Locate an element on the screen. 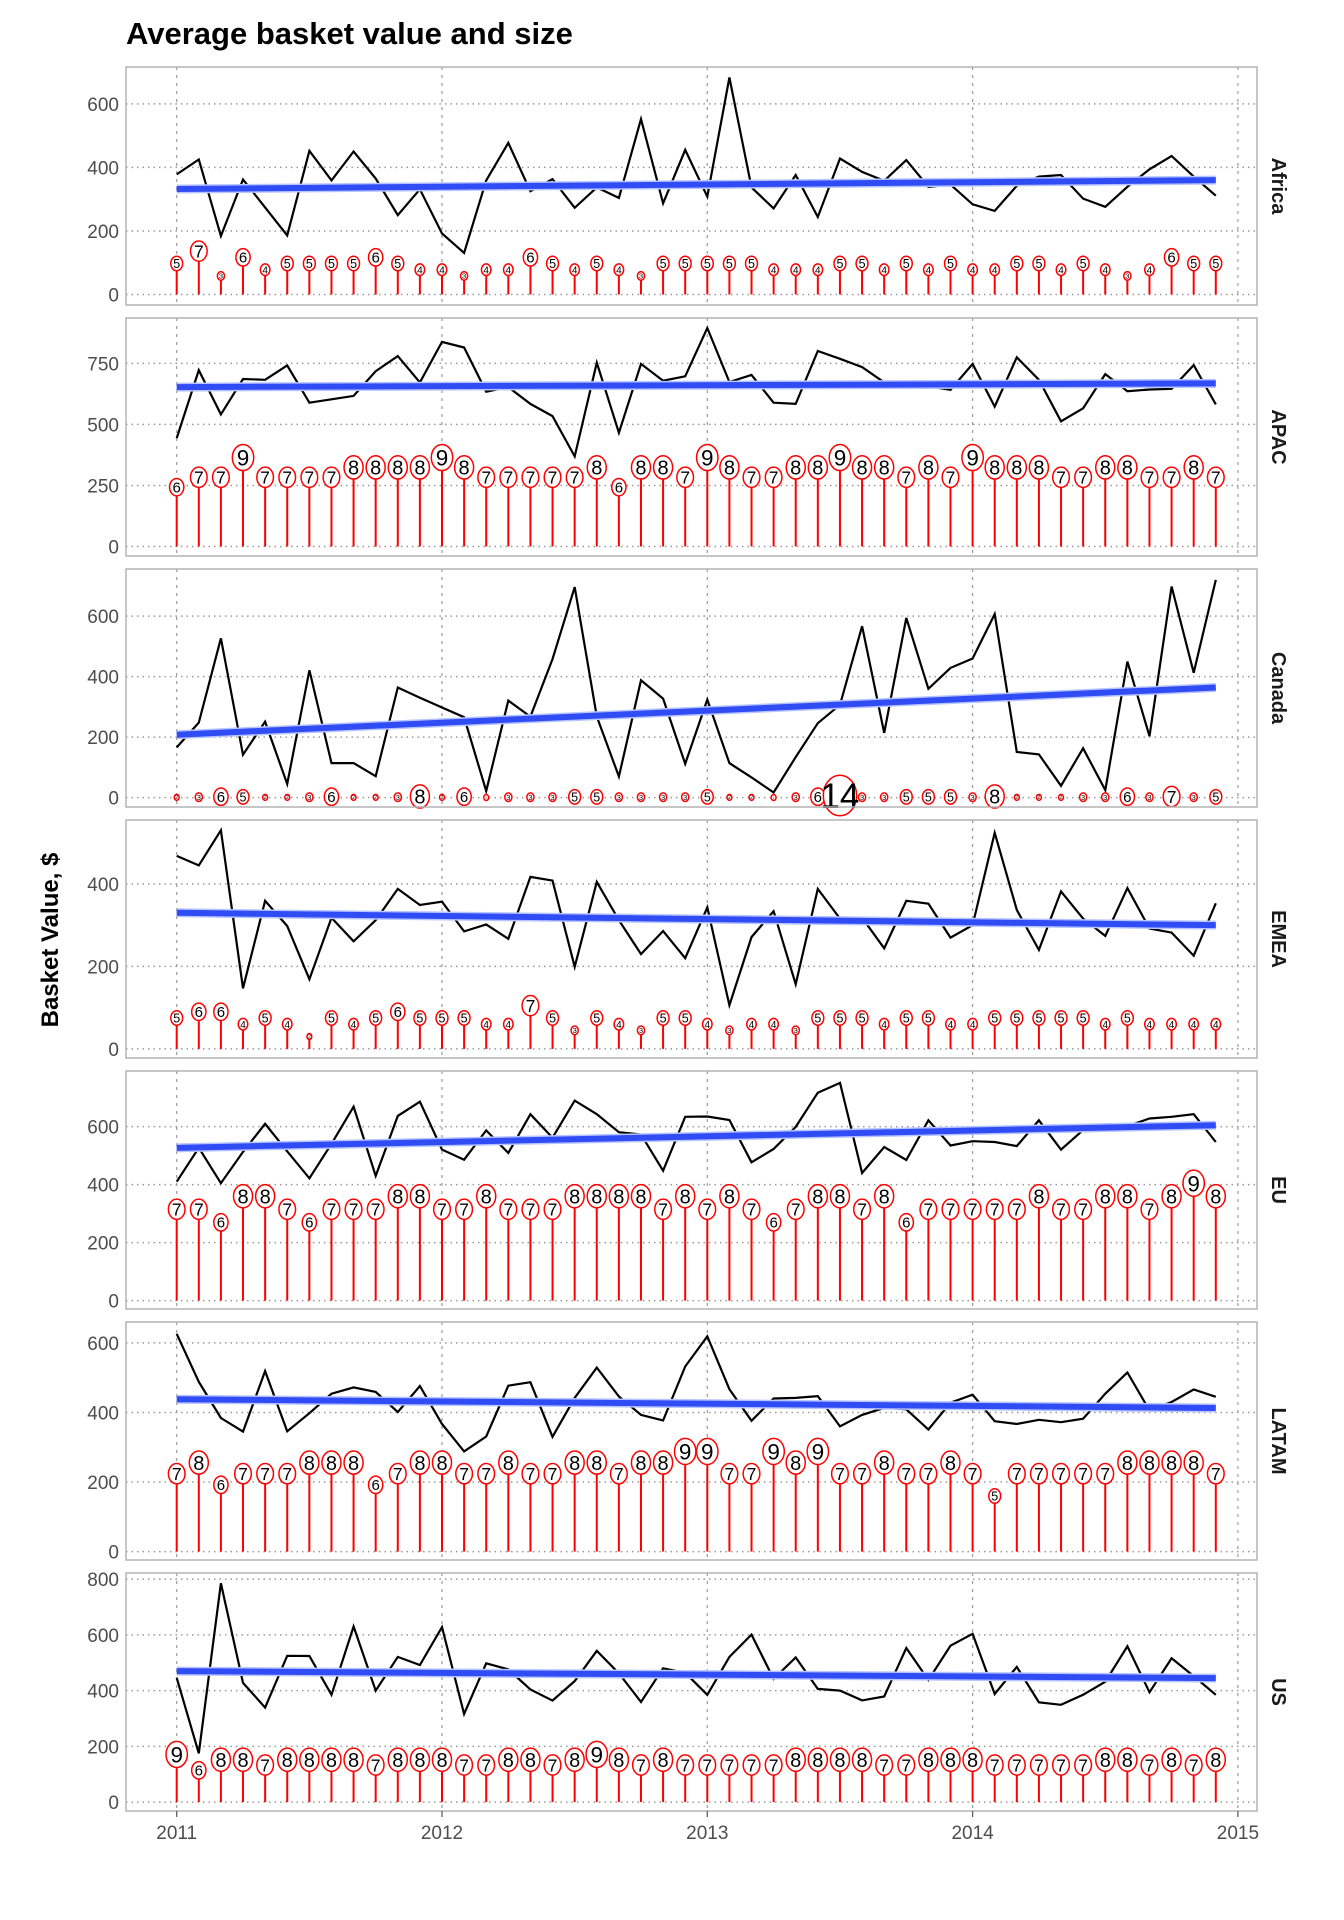 The height and width of the screenshot is (1920, 1344). y-tick-label: 750 is located at coordinates (103, 364).